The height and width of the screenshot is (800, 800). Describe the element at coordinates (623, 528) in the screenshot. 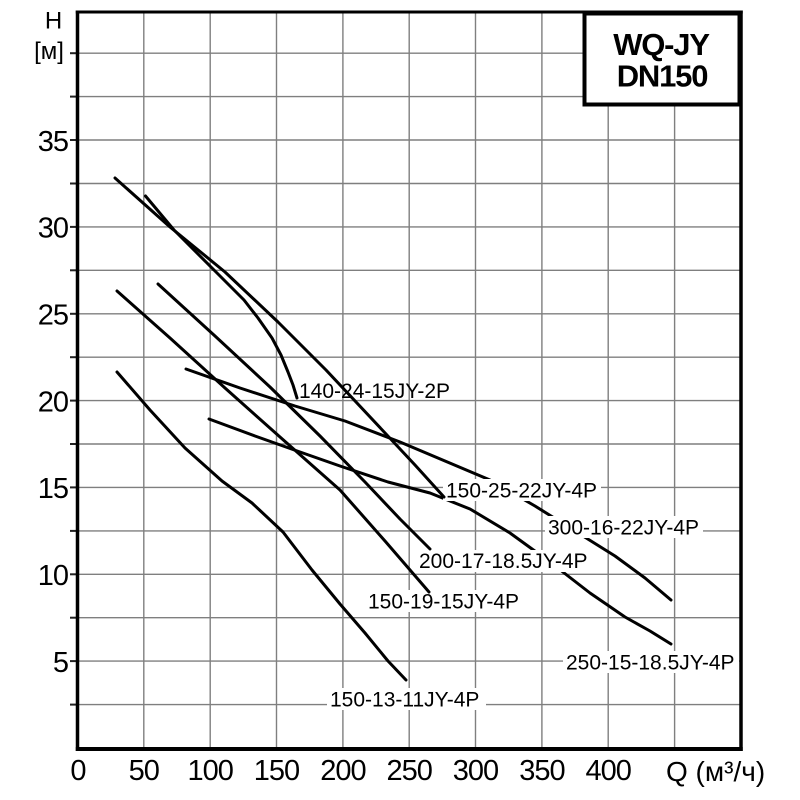

I see `svg-text: 300-16-22JY-4P` at that location.